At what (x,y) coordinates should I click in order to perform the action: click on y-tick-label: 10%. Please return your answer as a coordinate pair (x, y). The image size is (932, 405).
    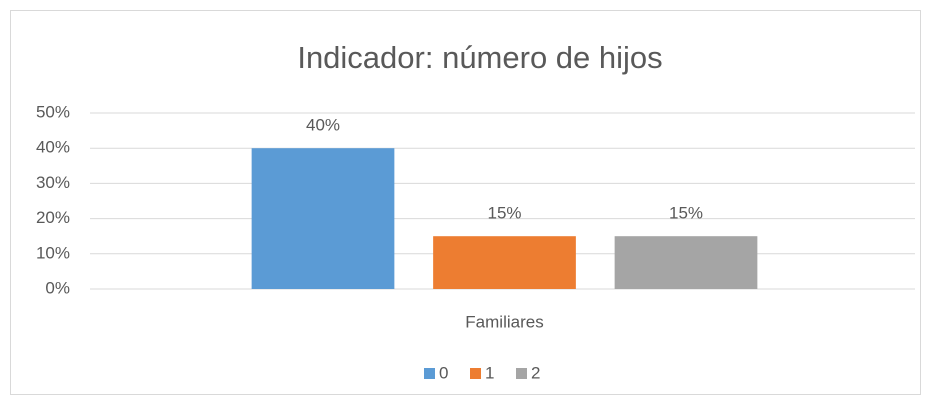
    Looking at the image, I should click on (53, 252).